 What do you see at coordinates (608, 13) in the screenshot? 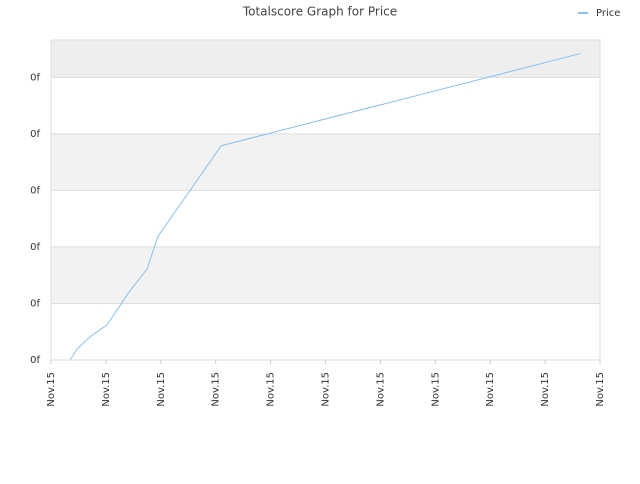
I see `legend-label: Price` at bounding box center [608, 13].